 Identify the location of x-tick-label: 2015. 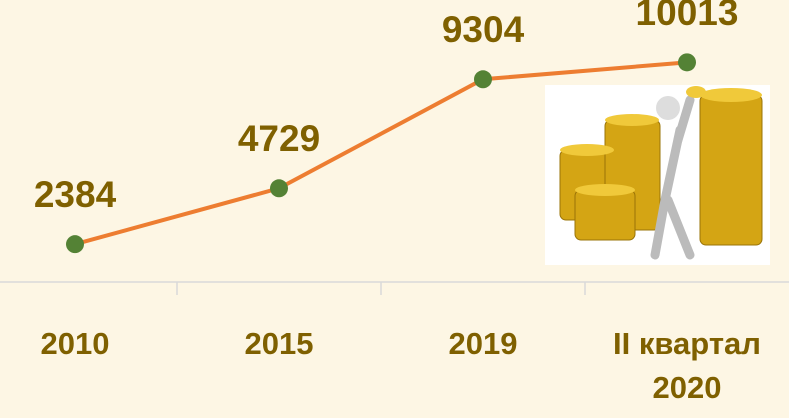
(279, 343).